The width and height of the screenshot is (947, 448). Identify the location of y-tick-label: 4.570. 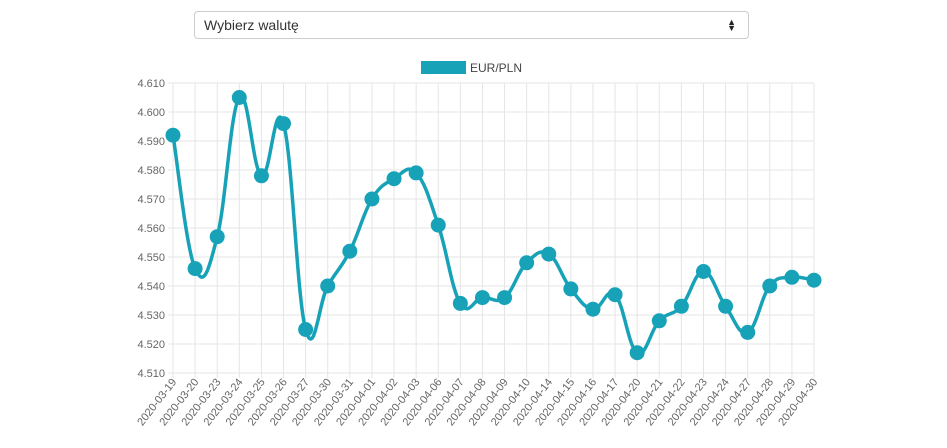
(151, 200).